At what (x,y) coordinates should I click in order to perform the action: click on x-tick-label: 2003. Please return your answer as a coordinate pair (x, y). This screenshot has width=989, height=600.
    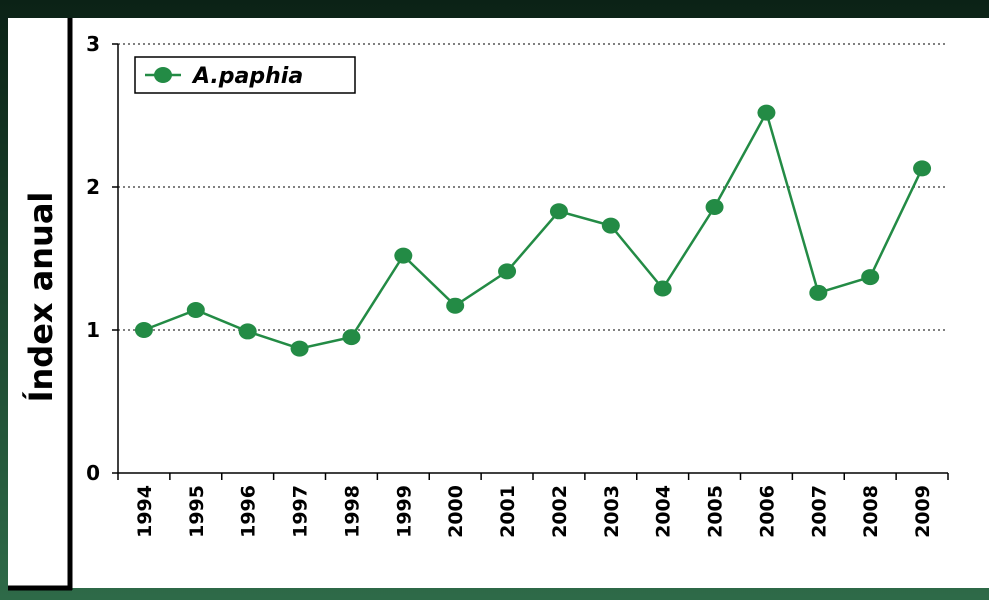
    Looking at the image, I should click on (612, 511).